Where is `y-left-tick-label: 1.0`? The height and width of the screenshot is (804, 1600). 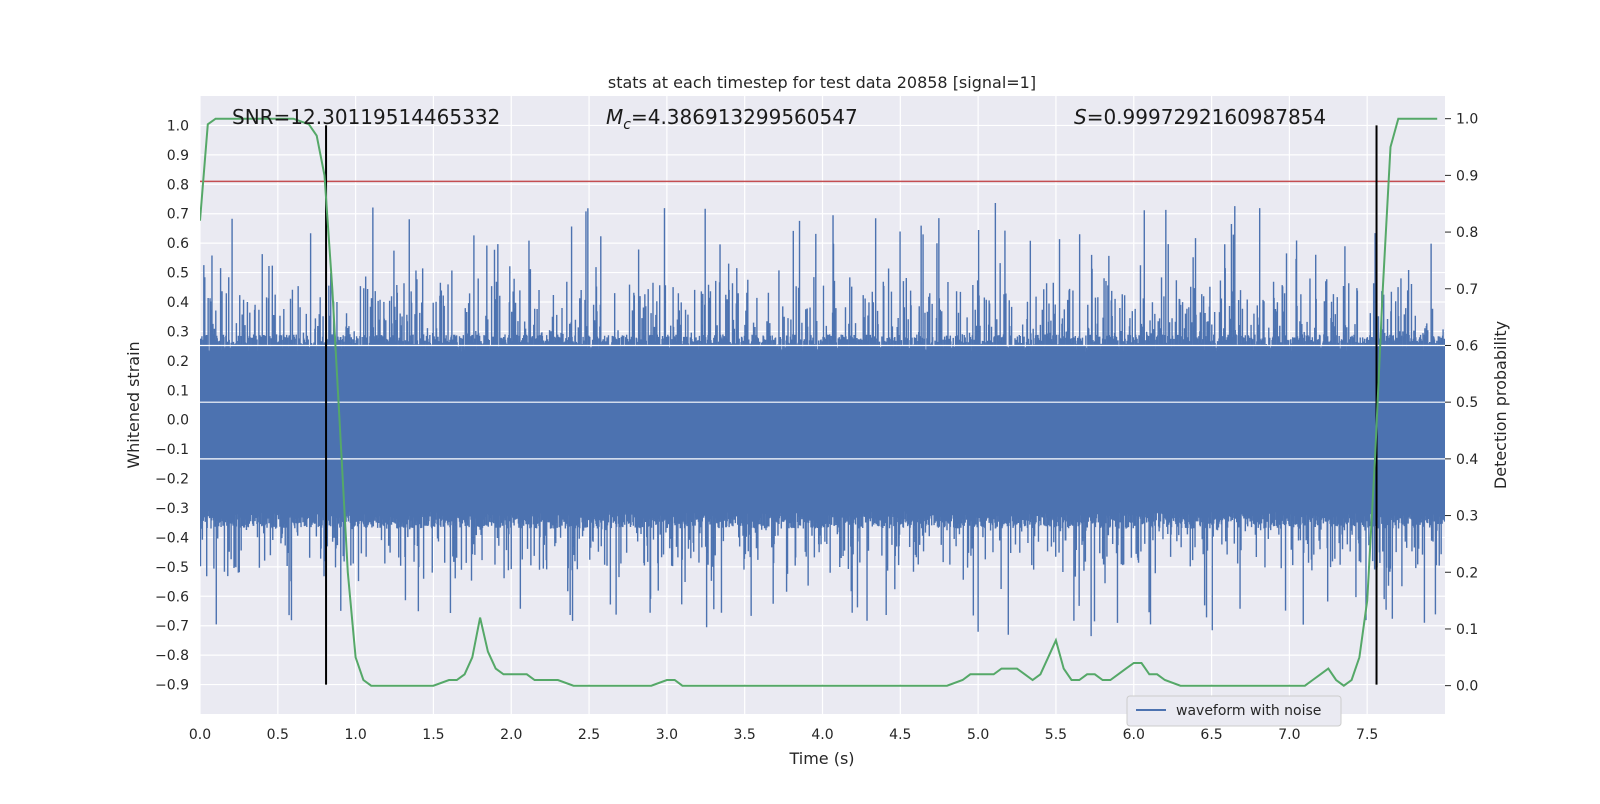 y-left-tick-label: 1.0 is located at coordinates (178, 126).